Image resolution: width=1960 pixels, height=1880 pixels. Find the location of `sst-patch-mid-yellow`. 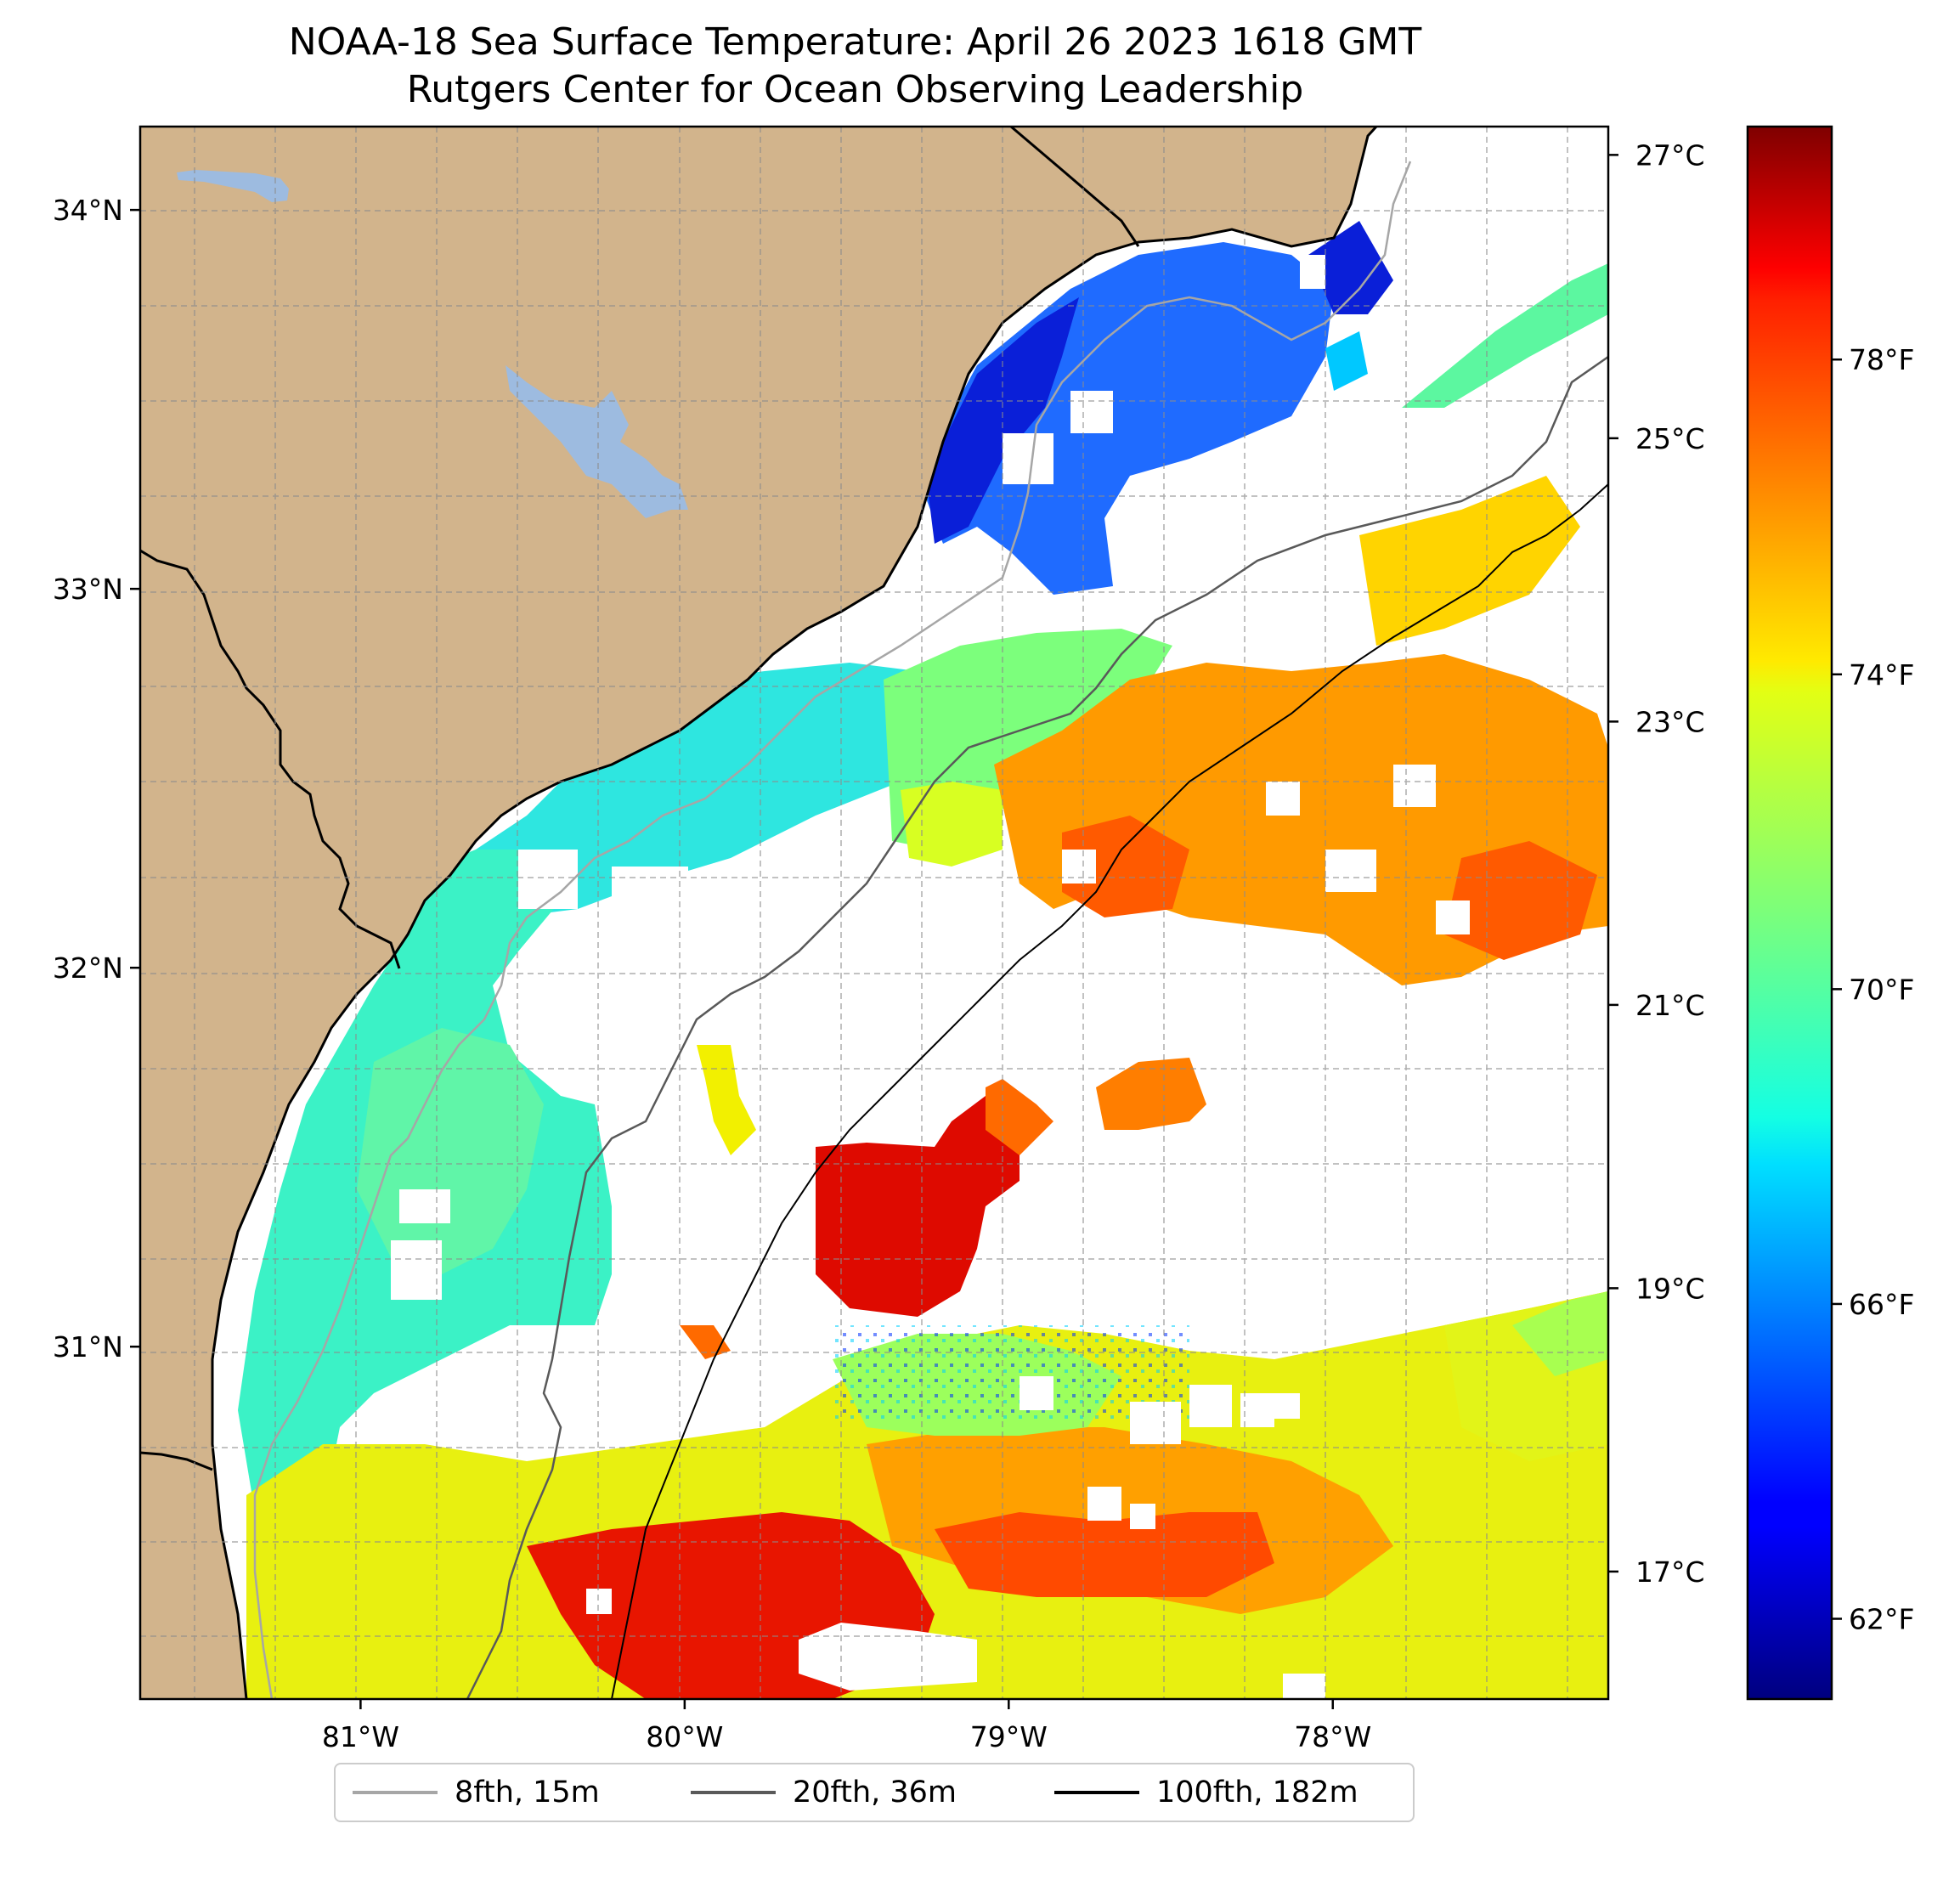

sst-patch-mid-yellow is located at coordinates (952, 825).